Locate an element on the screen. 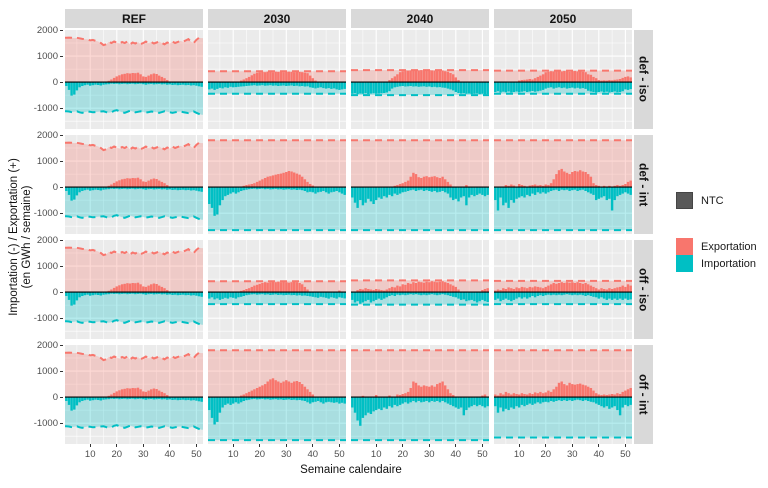 The image size is (768, 488). panel-2050-def-int is located at coordinates (563, 184).